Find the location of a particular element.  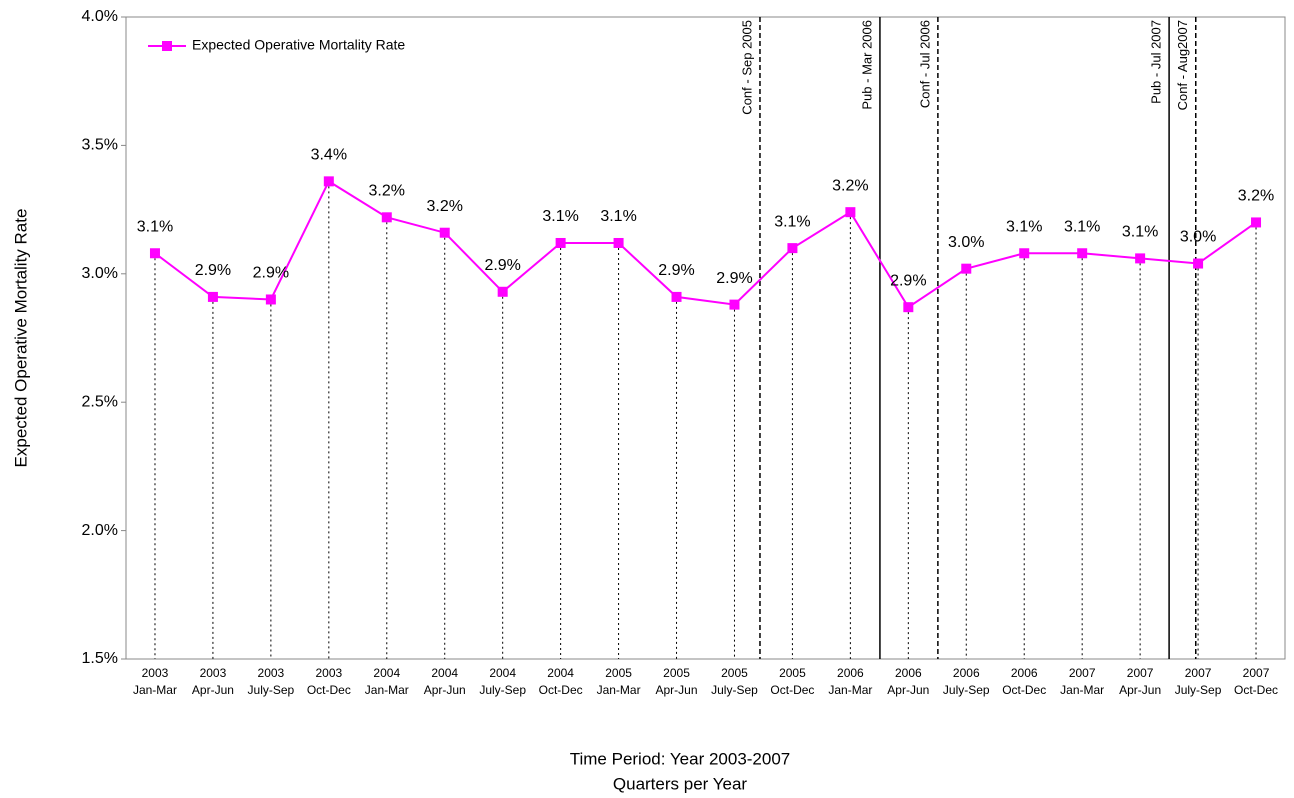

y-axis-label: Expected Operative Mortality Rate is located at coordinates (20, 338).